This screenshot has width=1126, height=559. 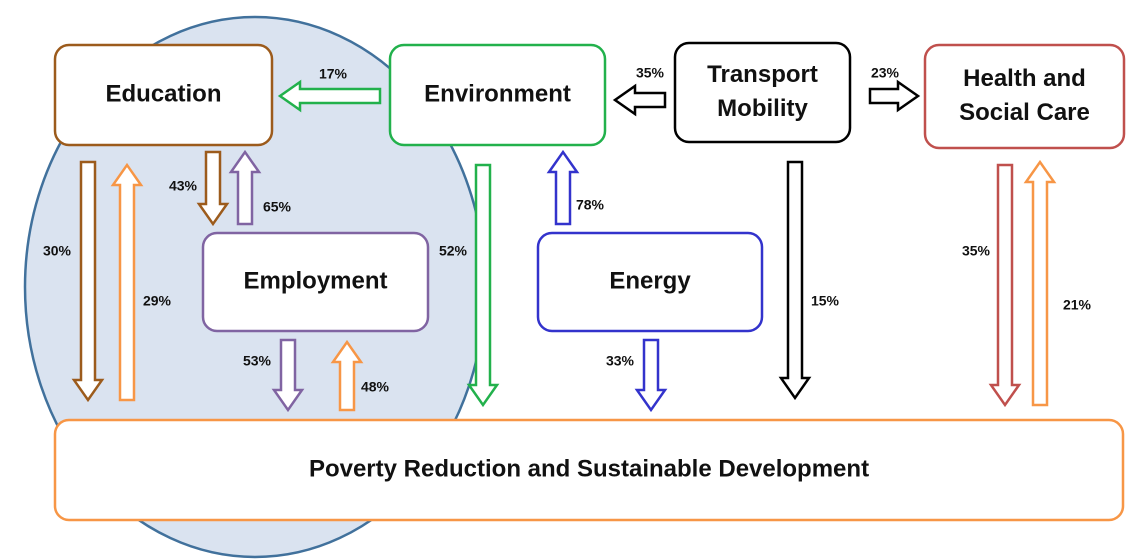 I want to click on edge-label: 78%, so click(x=590, y=205).